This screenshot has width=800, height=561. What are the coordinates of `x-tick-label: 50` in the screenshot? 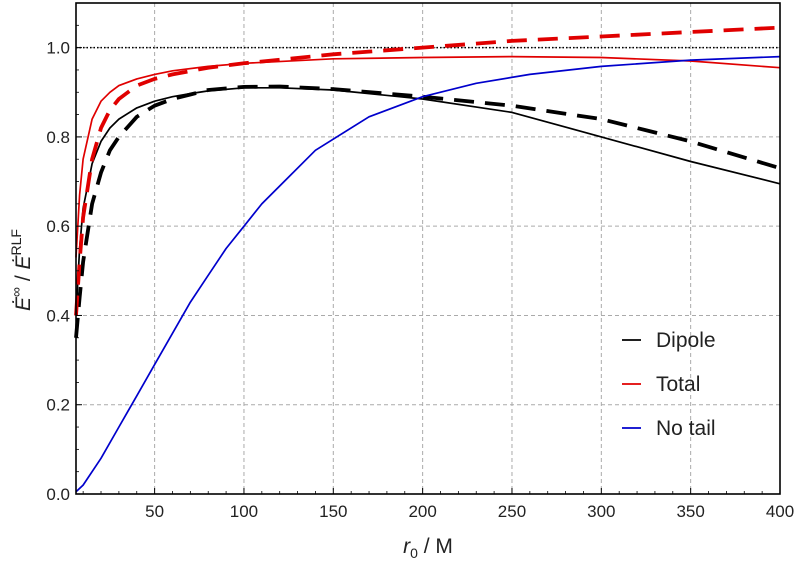 It's located at (154, 511).